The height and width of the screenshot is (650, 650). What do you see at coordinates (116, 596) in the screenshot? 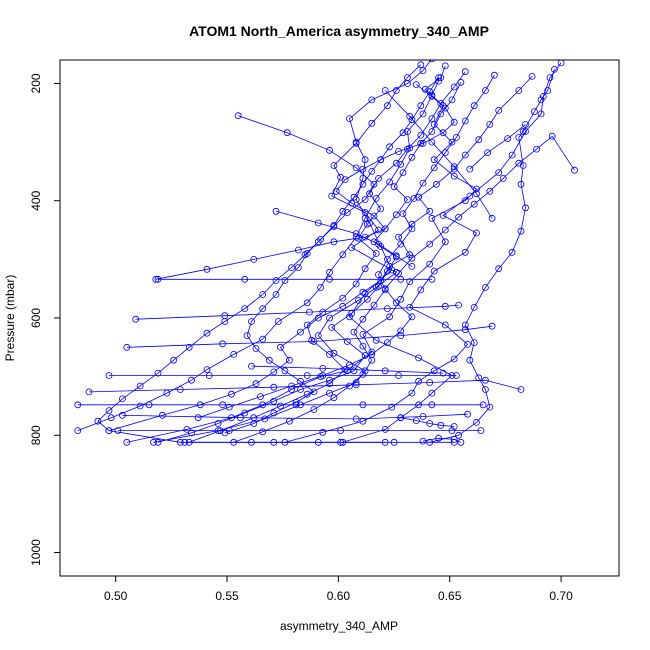
I see `x-tick-label: 0.50` at bounding box center [116, 596].